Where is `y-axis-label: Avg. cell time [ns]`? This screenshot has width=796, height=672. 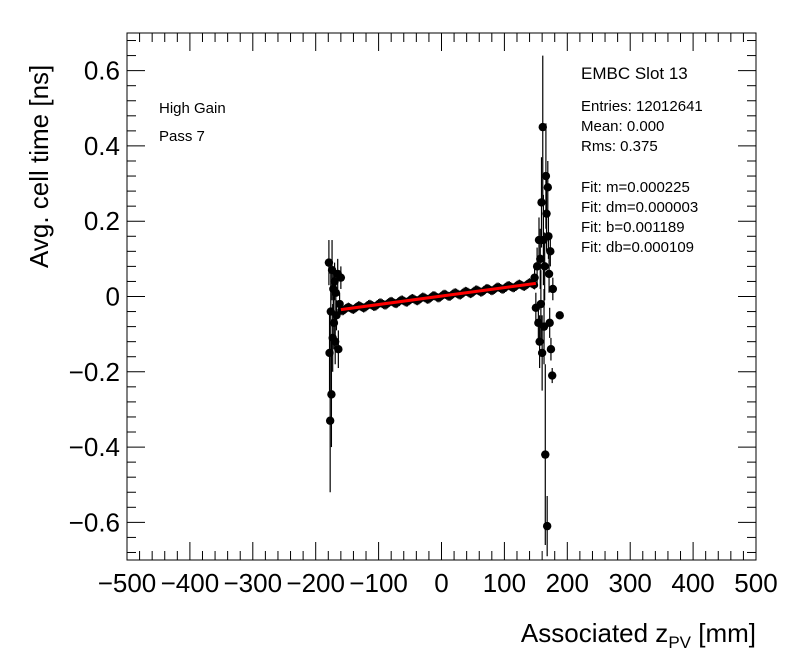
y-axis-label: Avg. cell time [ns] is located at coordinates (39, 166).